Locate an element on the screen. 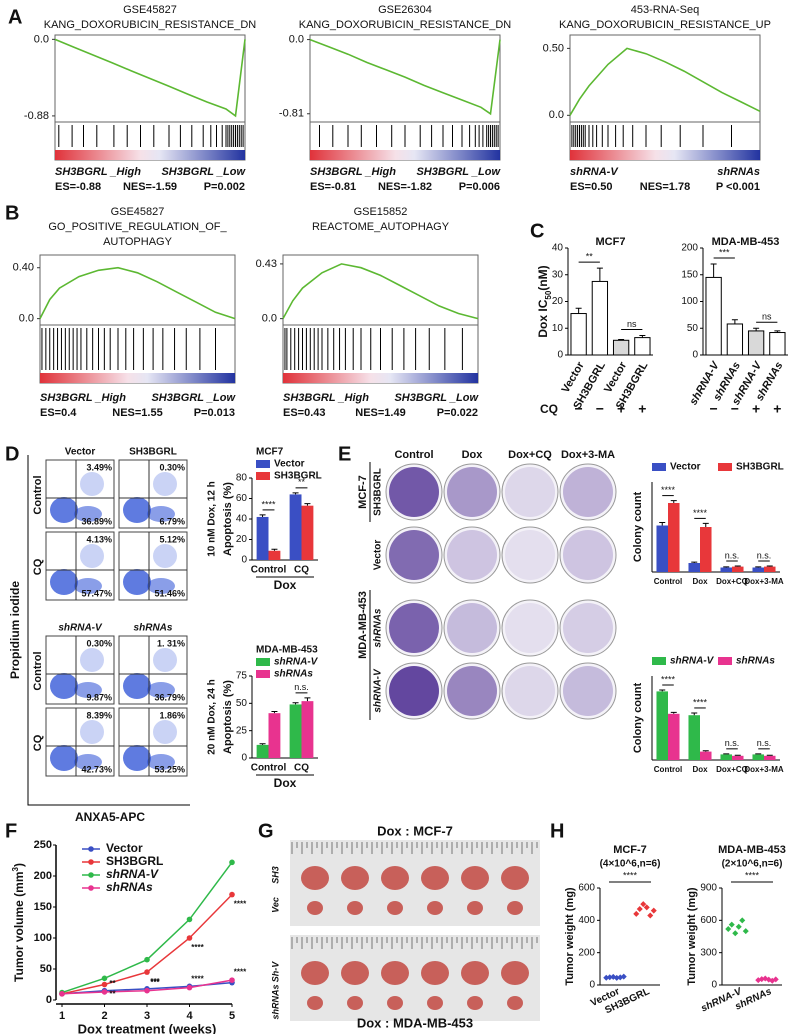 This screenshot has height=1034, width=800. y-tick-label: 10 is located at coordinates (558, 328).